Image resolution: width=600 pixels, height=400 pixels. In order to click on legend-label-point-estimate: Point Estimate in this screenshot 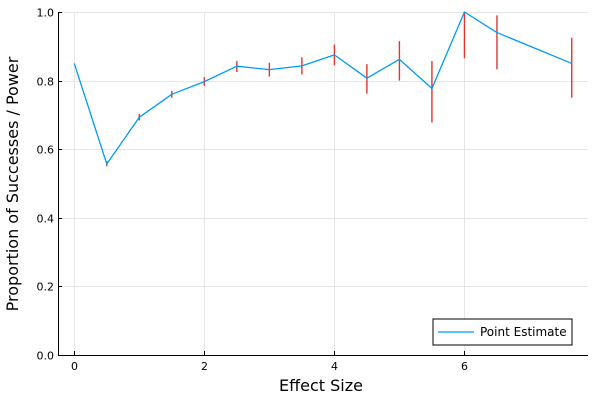, I will do `click(523, 332)`.